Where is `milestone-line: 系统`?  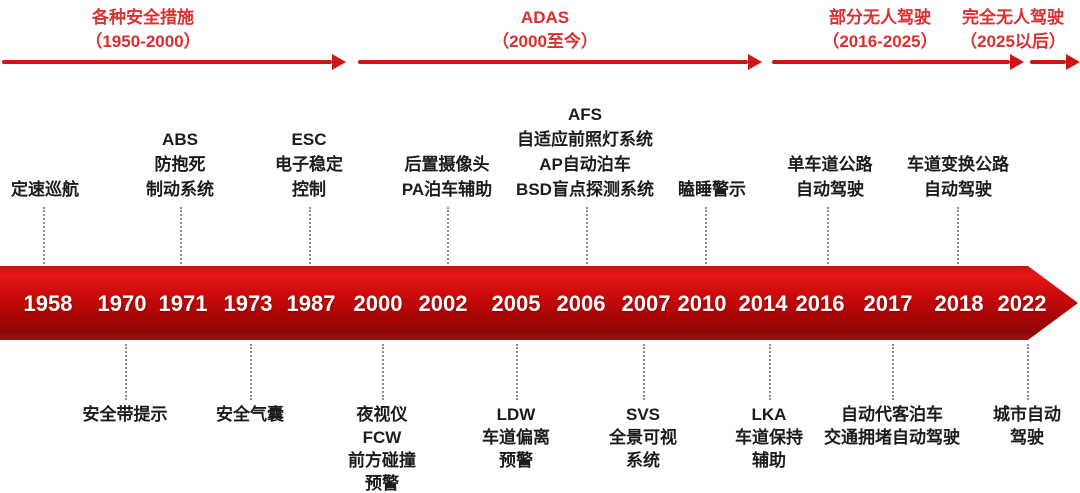
milestone-line: 系统 is located at coordinates (643, 460).